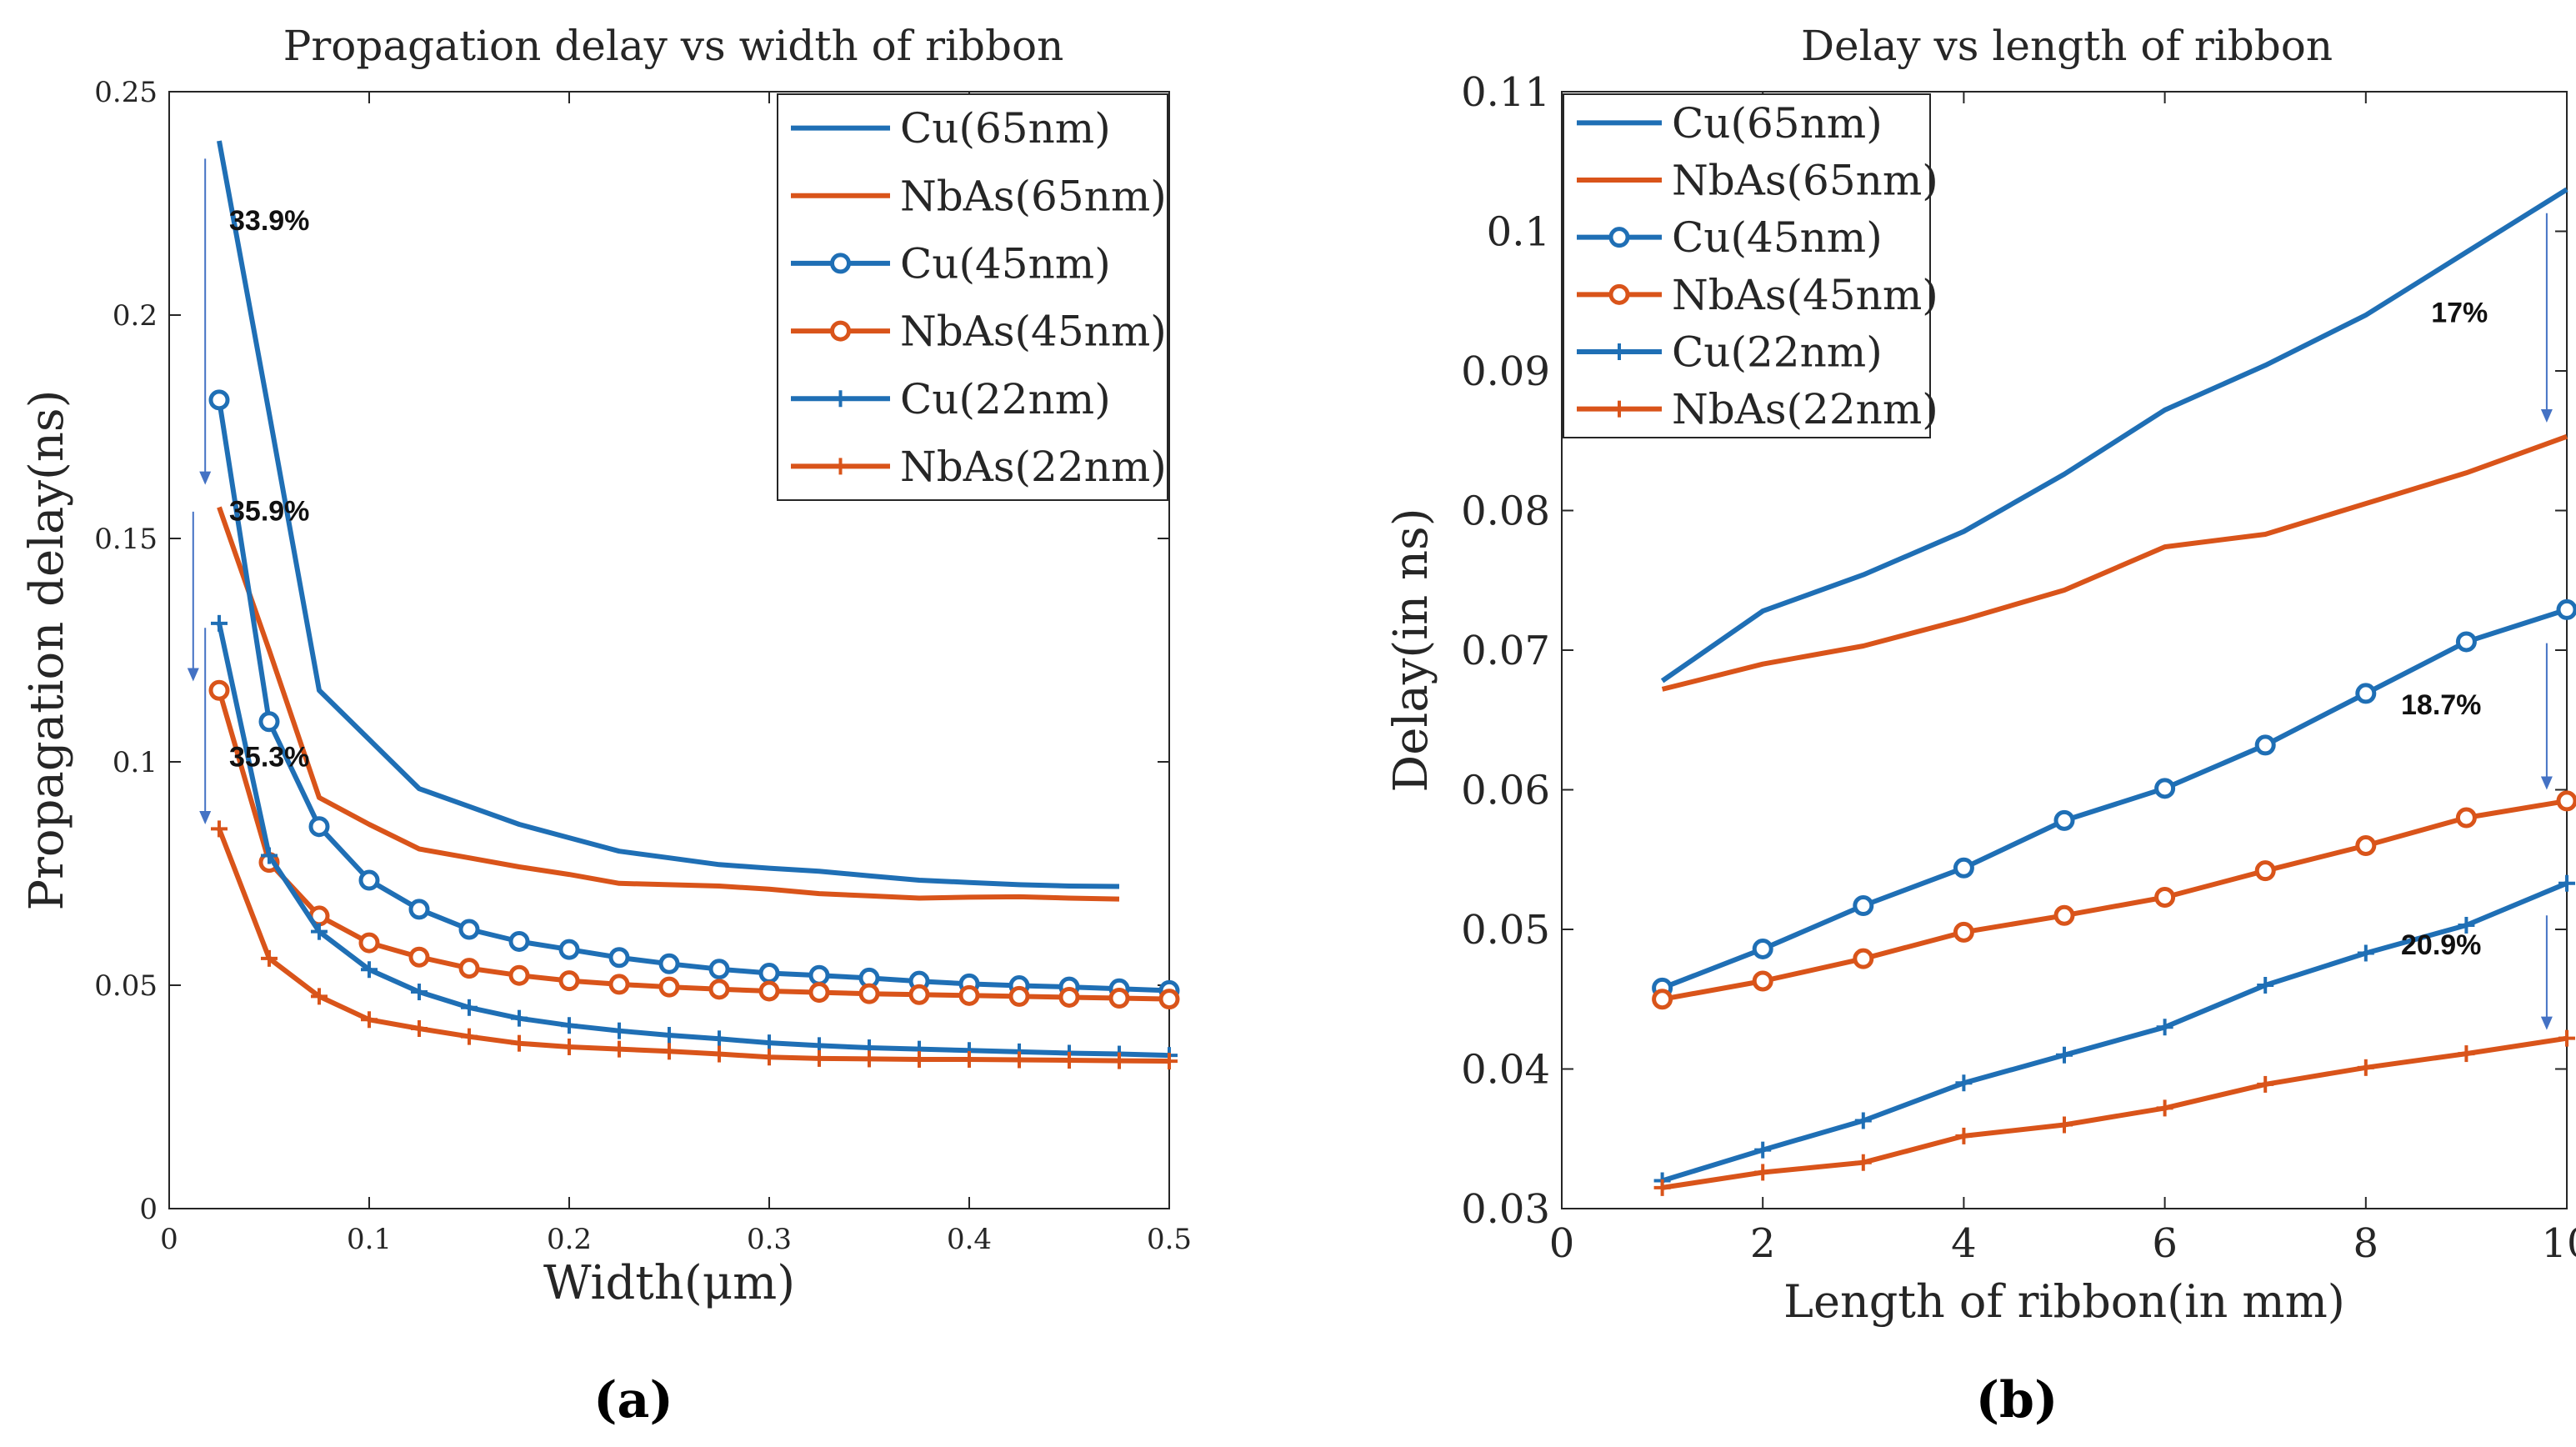 Image resolution: width=2576 pixels, height=1447 pixels. I want to click on x-tick-label: 6, so click(2165, 1243).